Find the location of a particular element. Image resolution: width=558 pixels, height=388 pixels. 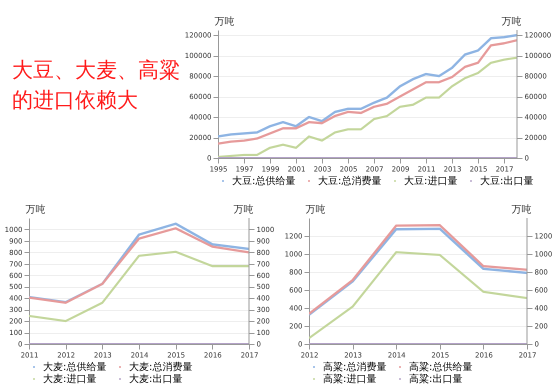

legend-label: 高粱:进口量 is located at coordinates (349, 379).